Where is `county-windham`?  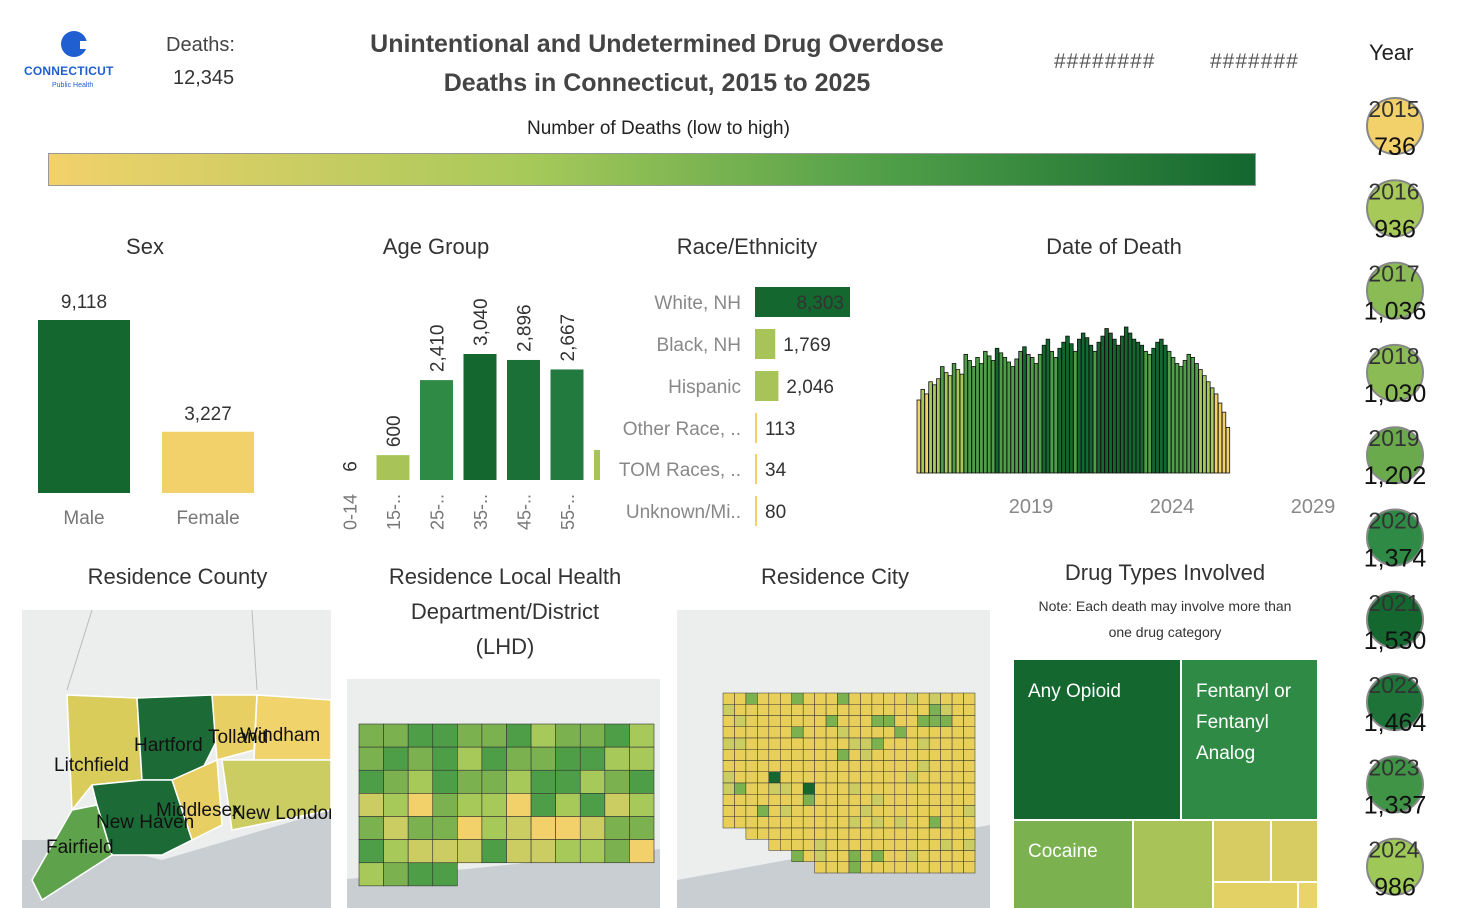 county-windham is located at coordinates (292, 727).